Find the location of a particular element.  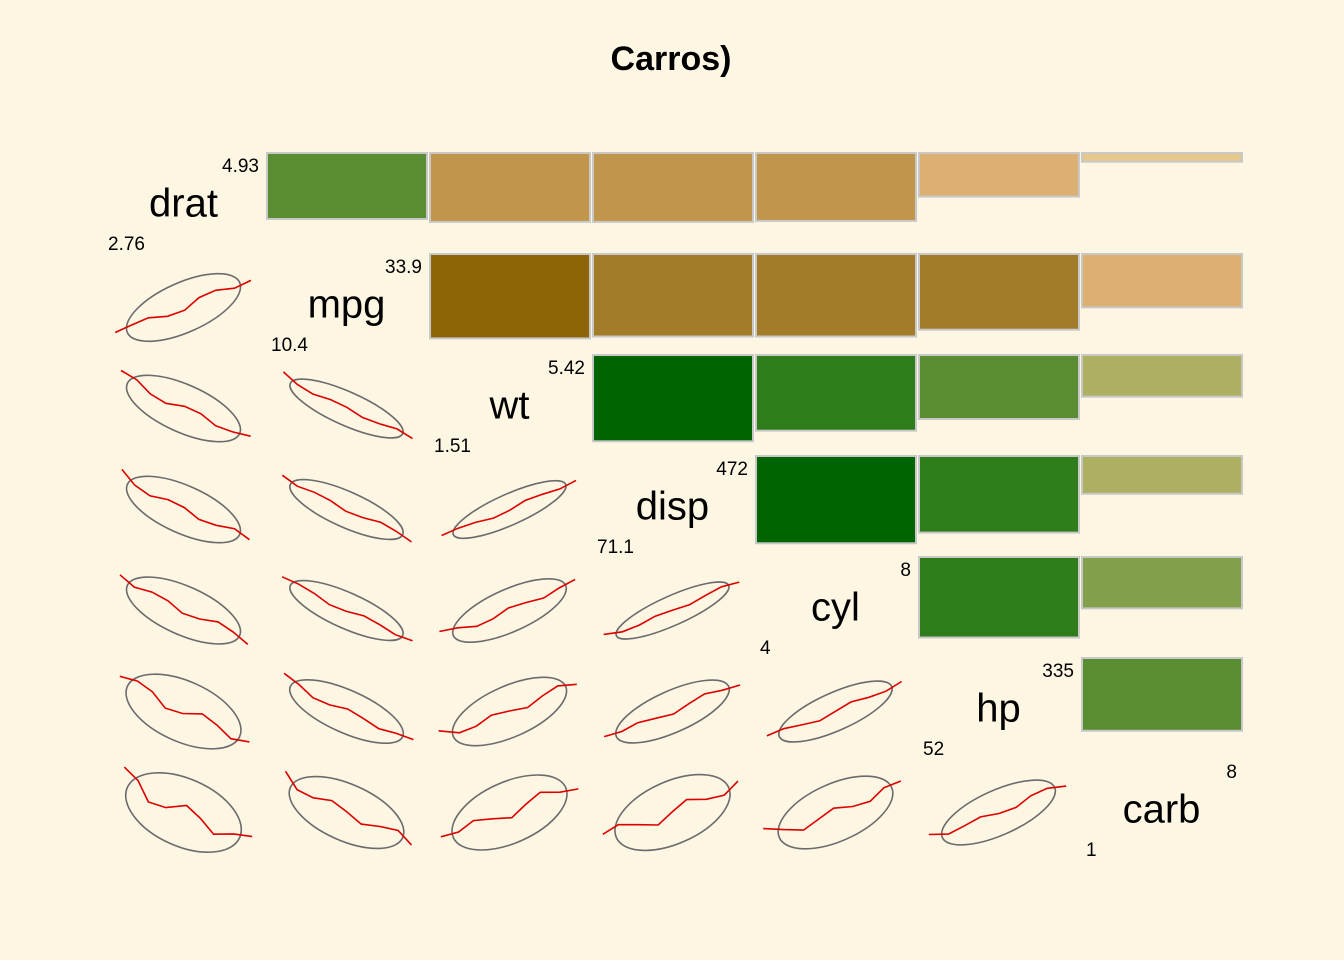

corr-bar-wt-cyl is located at coordinates (836, 393).